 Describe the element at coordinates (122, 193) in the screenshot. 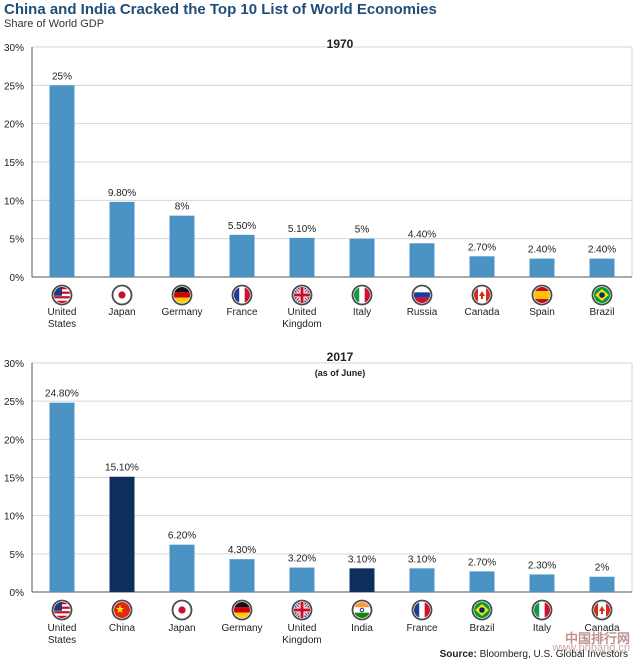

I see `data-label: 9.80%` at that location.